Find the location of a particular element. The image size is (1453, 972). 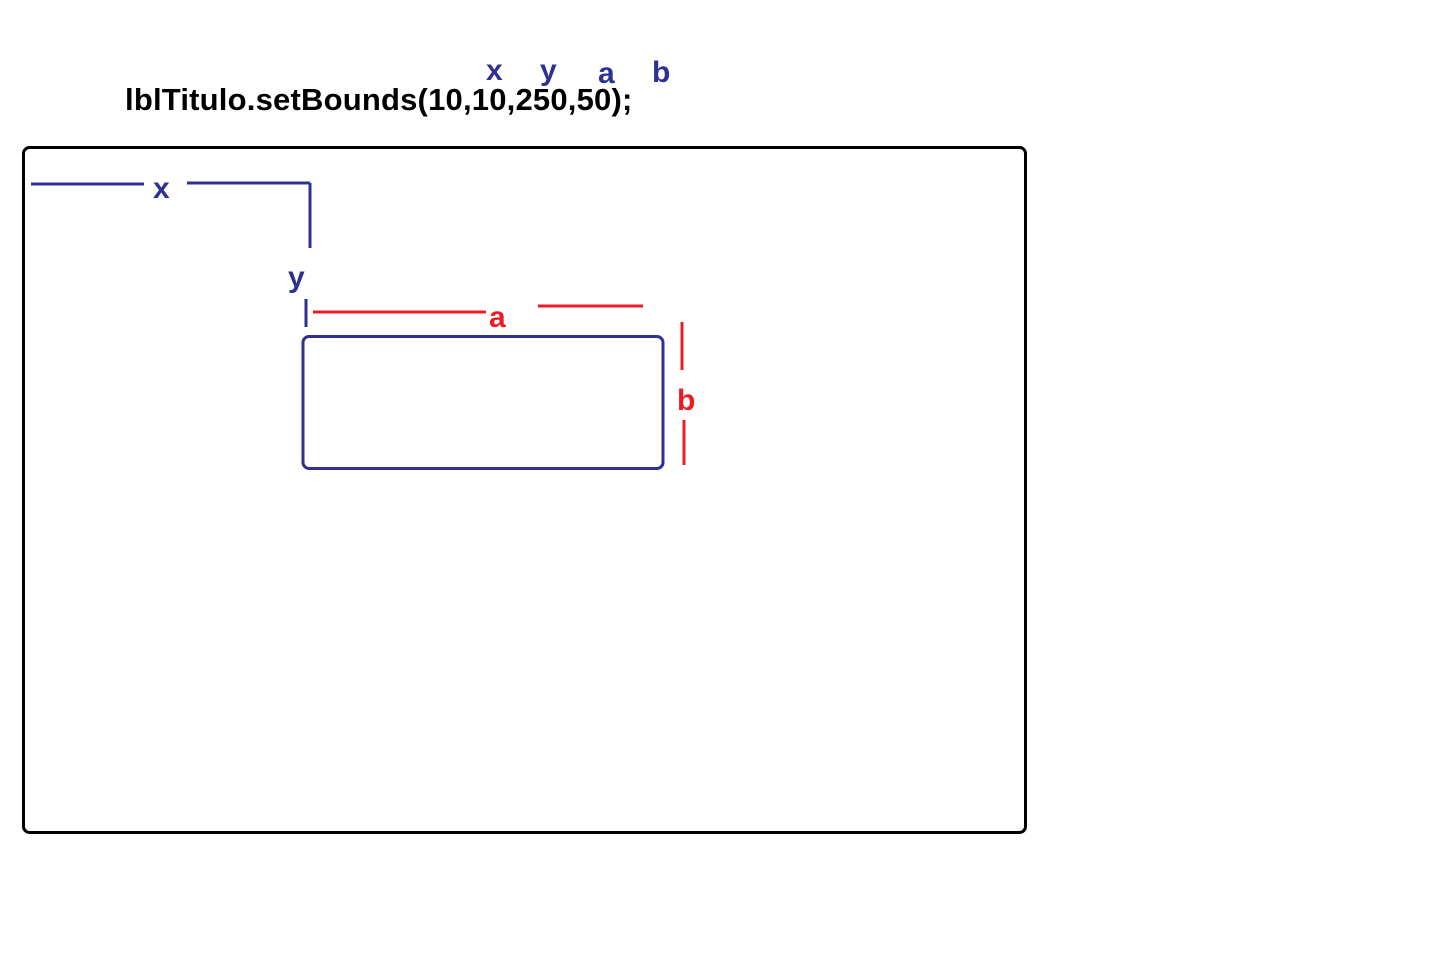

y-offset-label: y is located at coordinates (296, 277).